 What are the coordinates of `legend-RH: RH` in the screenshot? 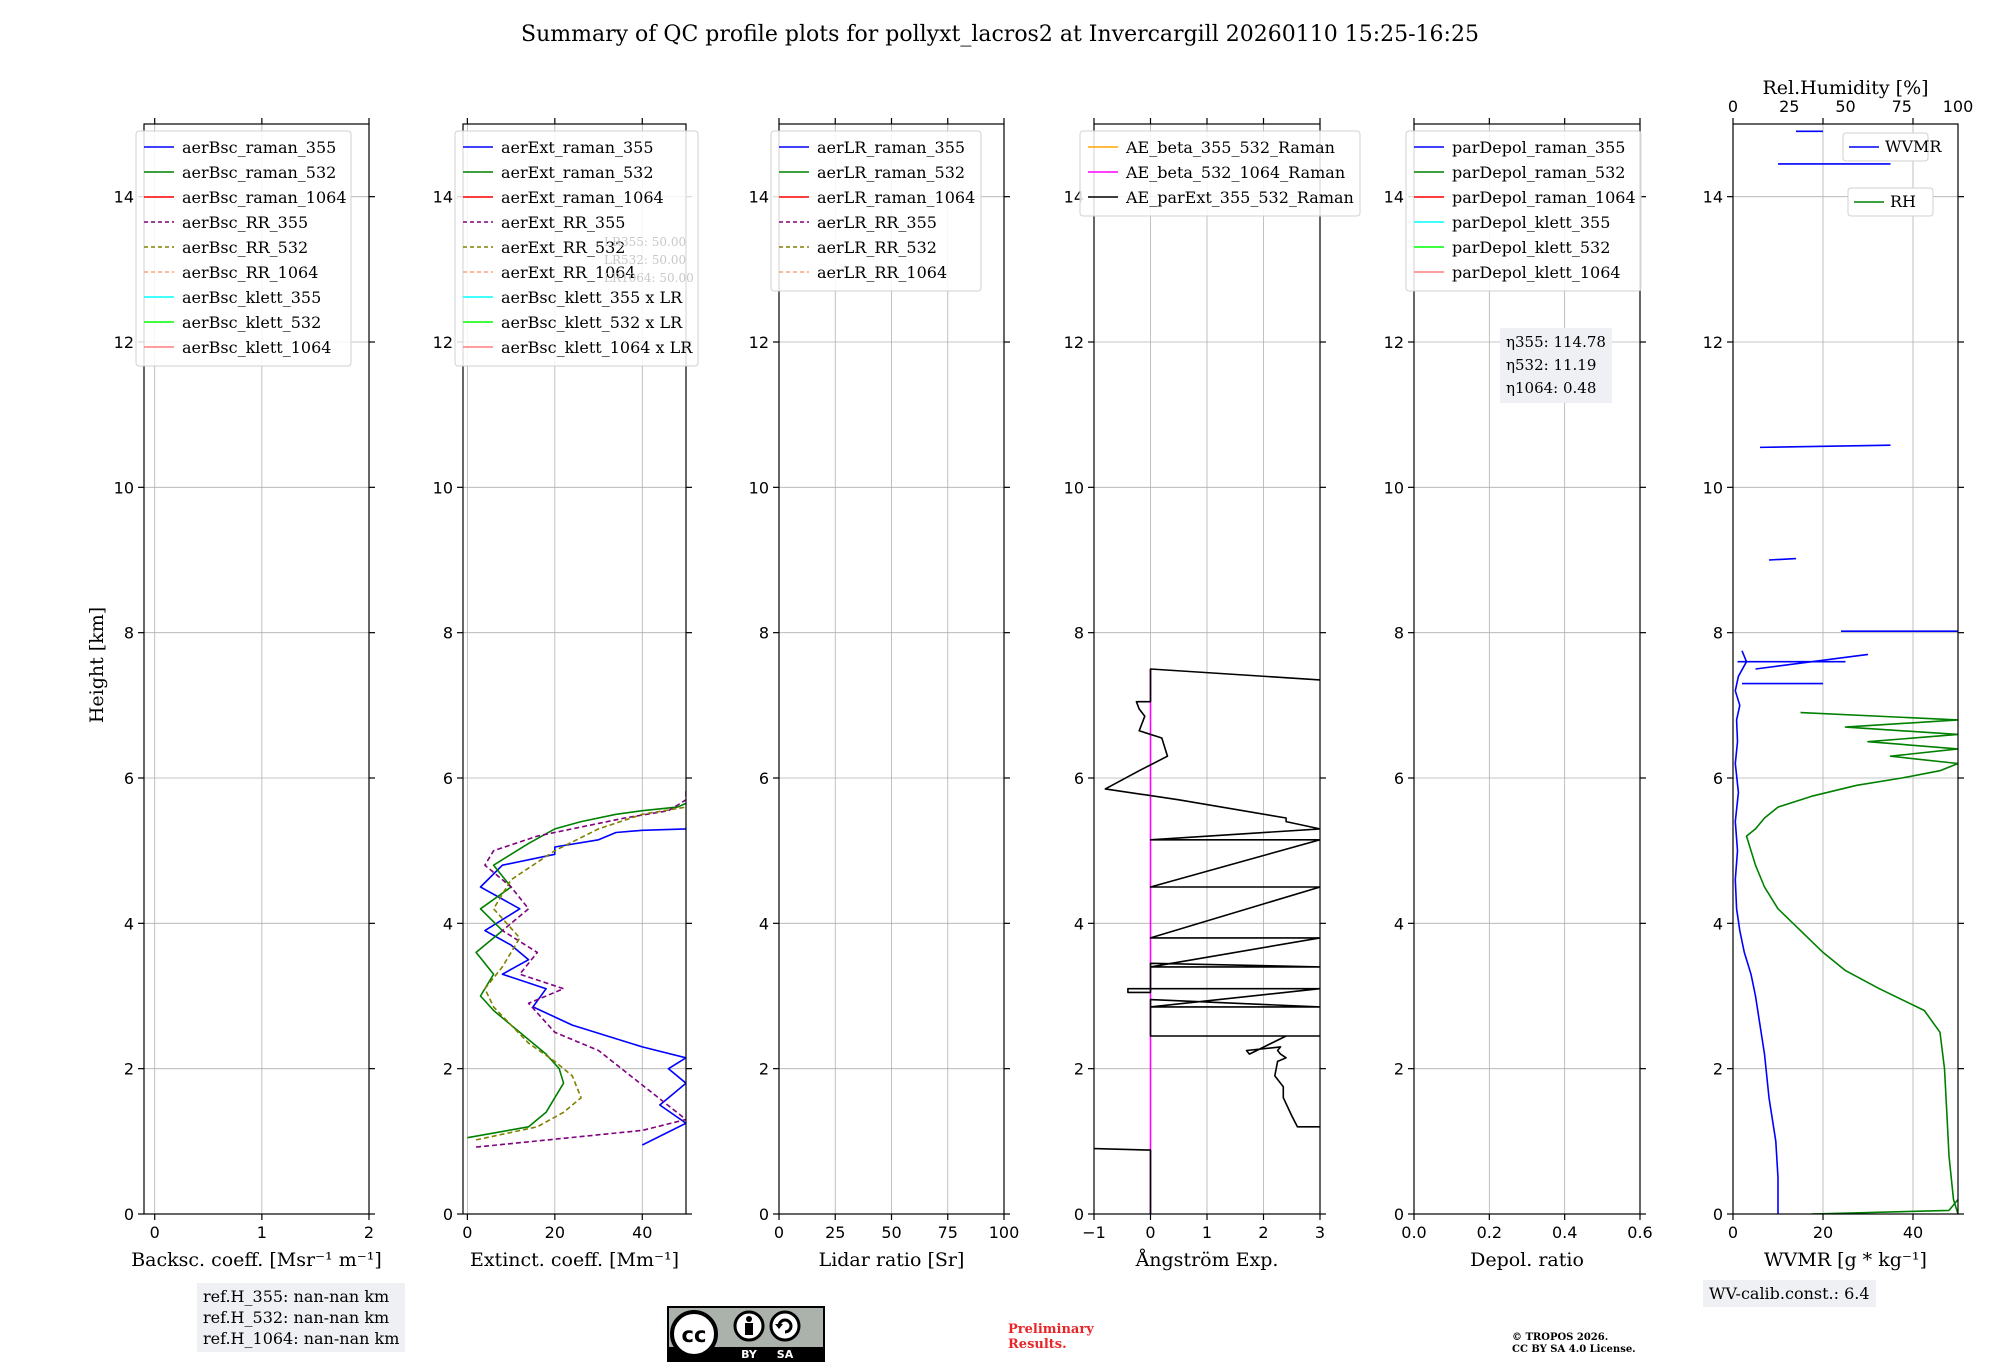 It's located at (1890, 202).